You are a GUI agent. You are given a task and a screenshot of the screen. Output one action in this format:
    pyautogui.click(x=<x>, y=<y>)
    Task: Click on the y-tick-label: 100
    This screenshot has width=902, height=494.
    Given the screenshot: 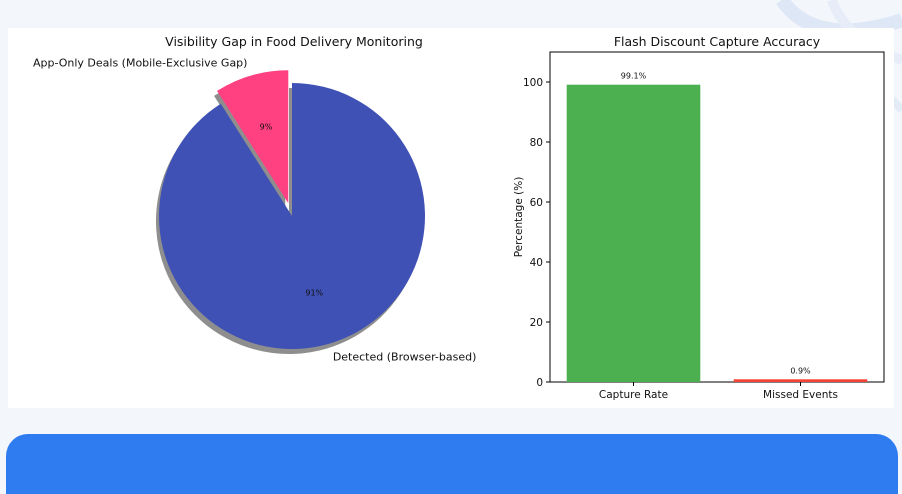 What is the action you would take?
    pyautogui.click(x=533, y=83)
    